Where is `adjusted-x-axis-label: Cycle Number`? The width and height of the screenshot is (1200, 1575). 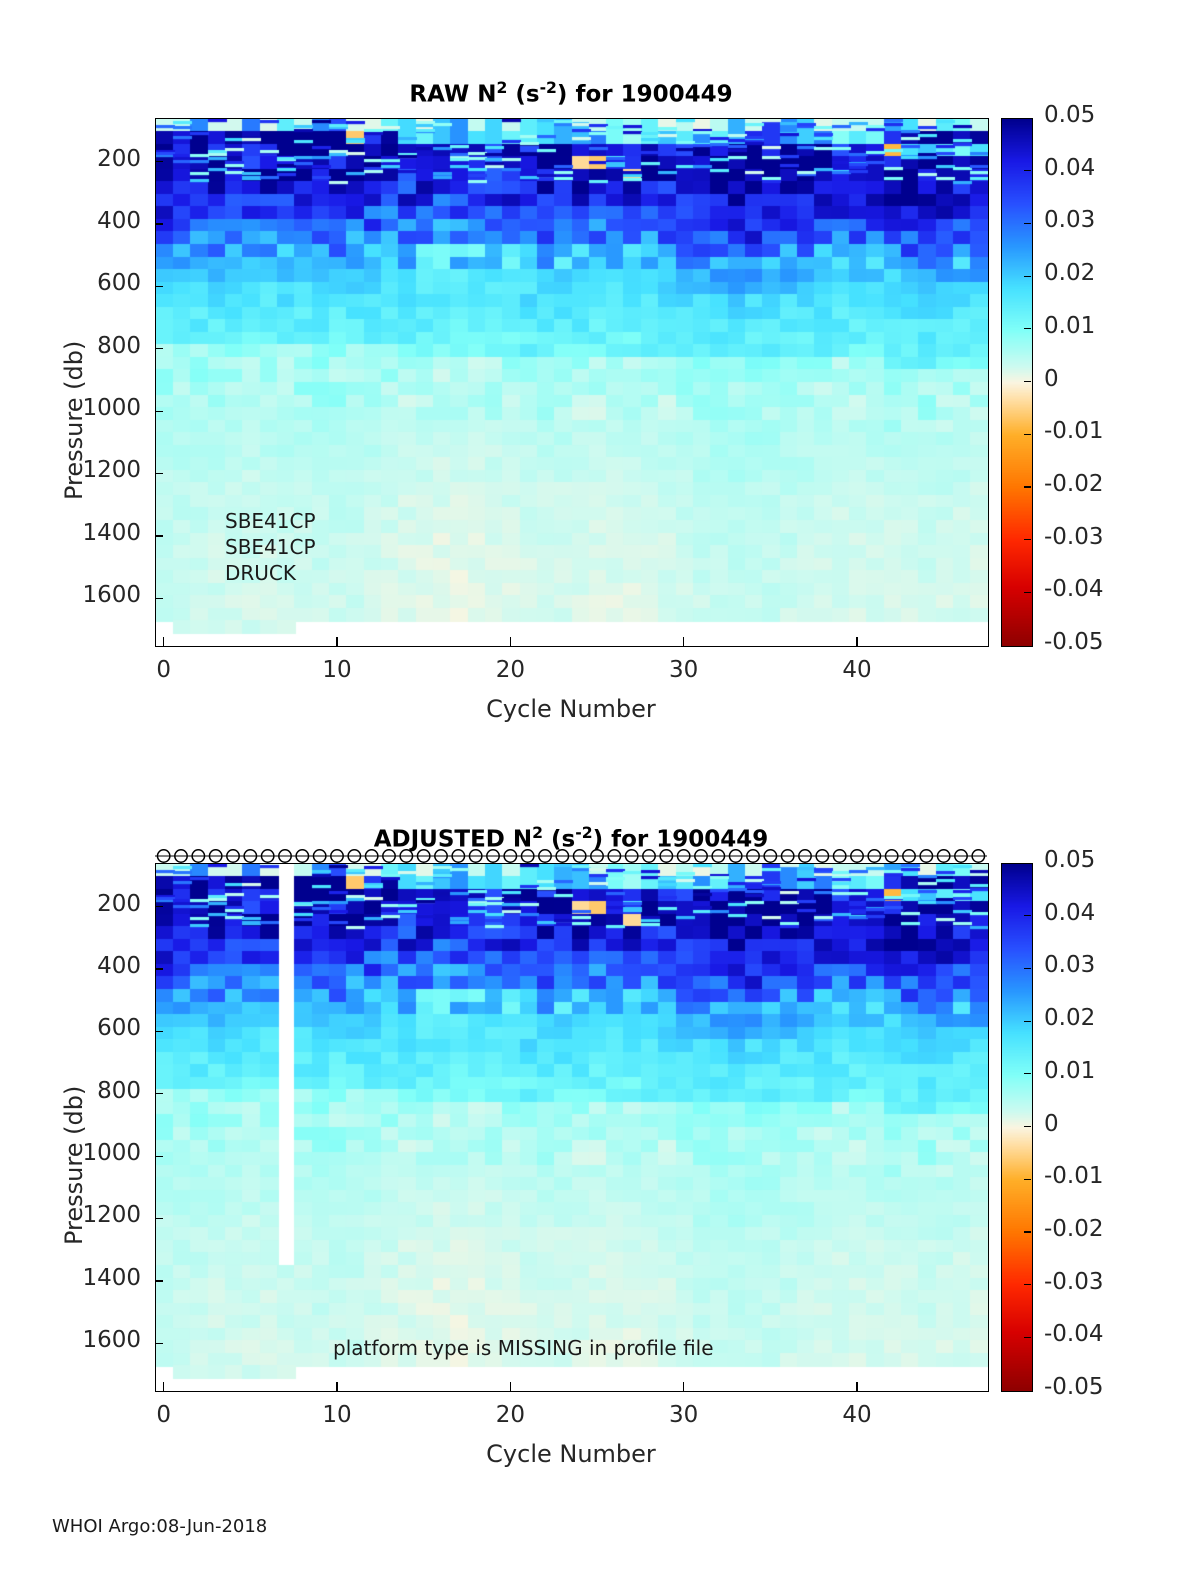 adjusted-x-axis-label: Cycle Number is located at coordinates (571, 1454).